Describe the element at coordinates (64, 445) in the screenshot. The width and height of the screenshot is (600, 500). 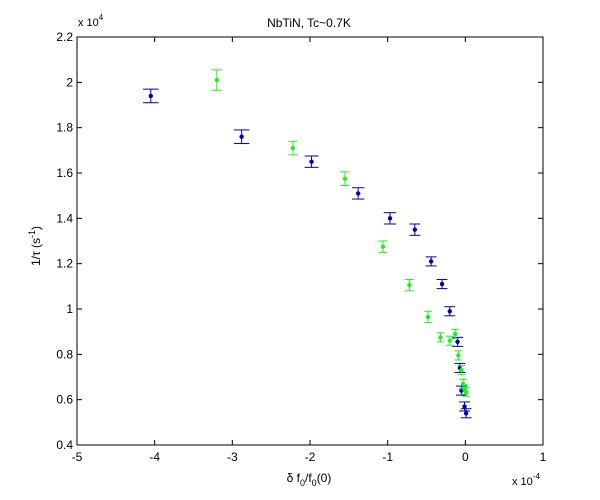
I see `y-tick-label: 0.4` at that location.